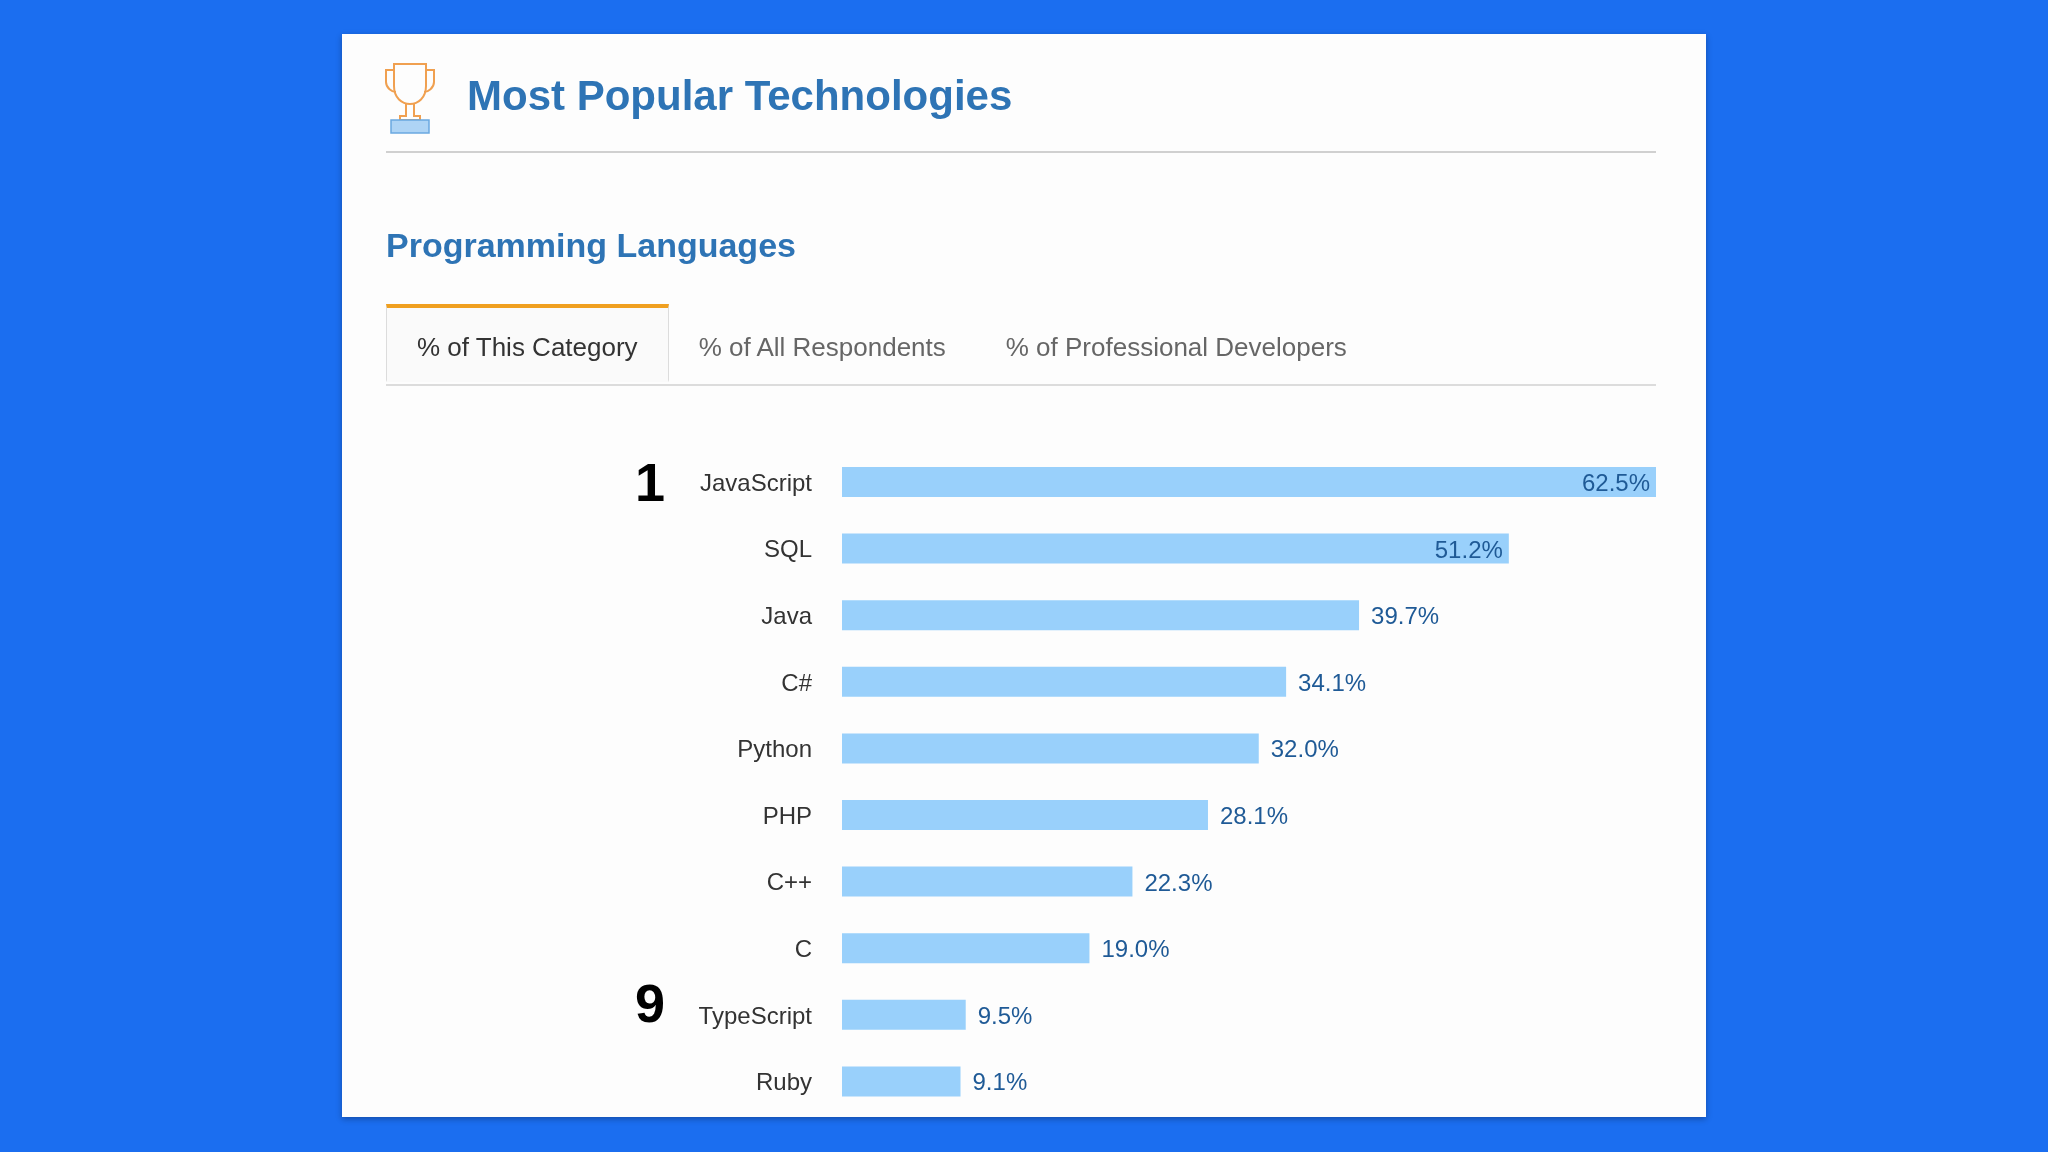 This screenshot has width=2048, height=1152. What do you see at coordinates (787, 815) in the screenshot?
I see `y-tick-label: PHP` at bounding box center [787, 815].